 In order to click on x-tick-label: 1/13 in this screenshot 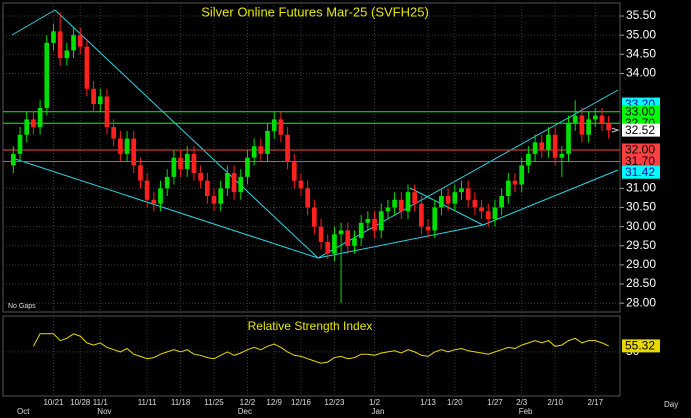, I will do `click(428, 402)`.